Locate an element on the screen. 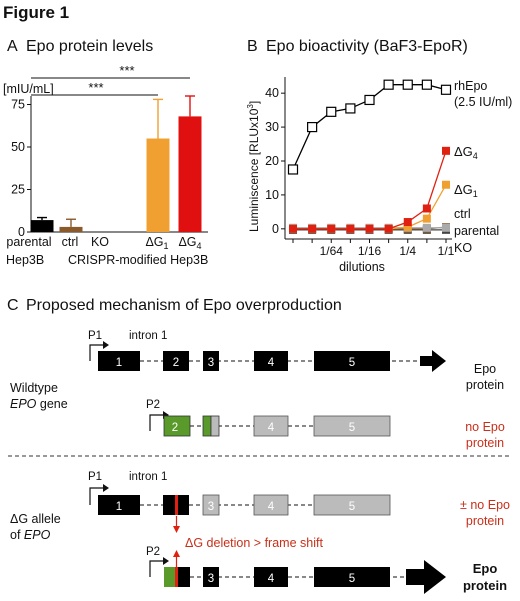  dg-allele-label: ΔG allele is located at coordinates (35, 519).